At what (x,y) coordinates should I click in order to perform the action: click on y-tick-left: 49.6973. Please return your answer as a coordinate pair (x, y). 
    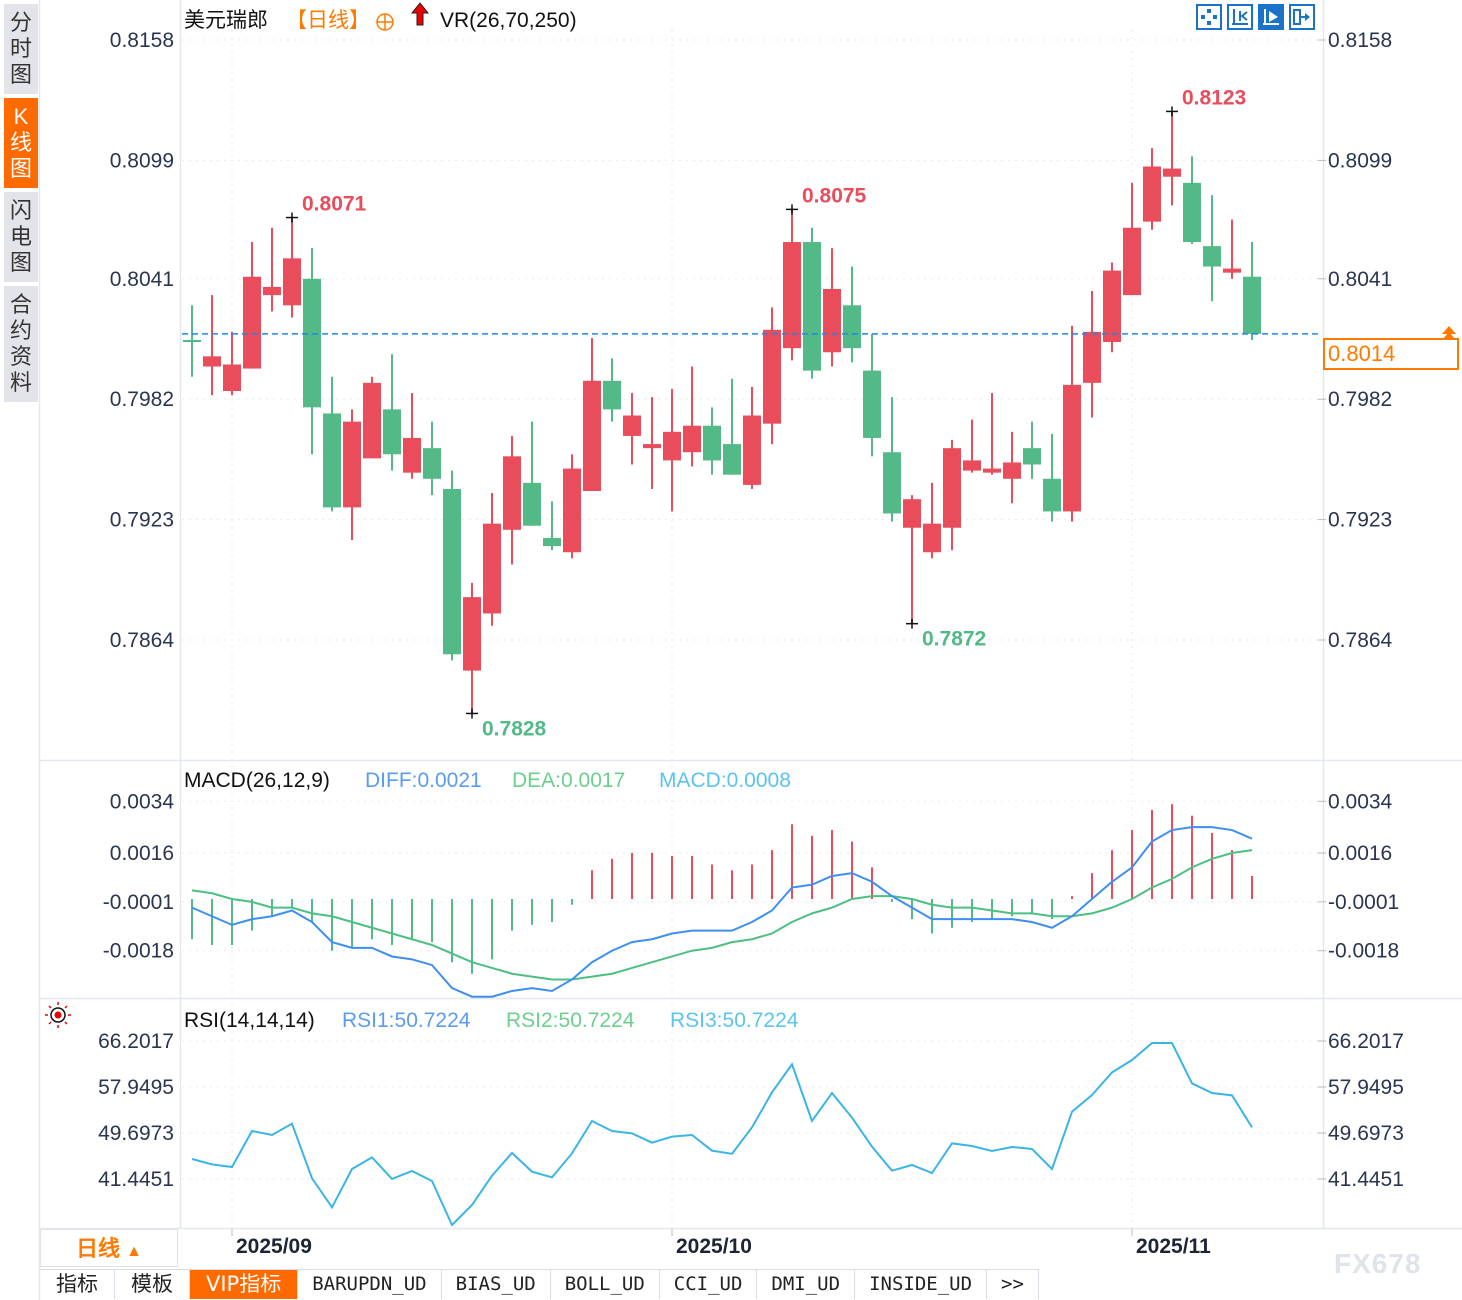
    Looking at the image, I should click on (136, 1133).